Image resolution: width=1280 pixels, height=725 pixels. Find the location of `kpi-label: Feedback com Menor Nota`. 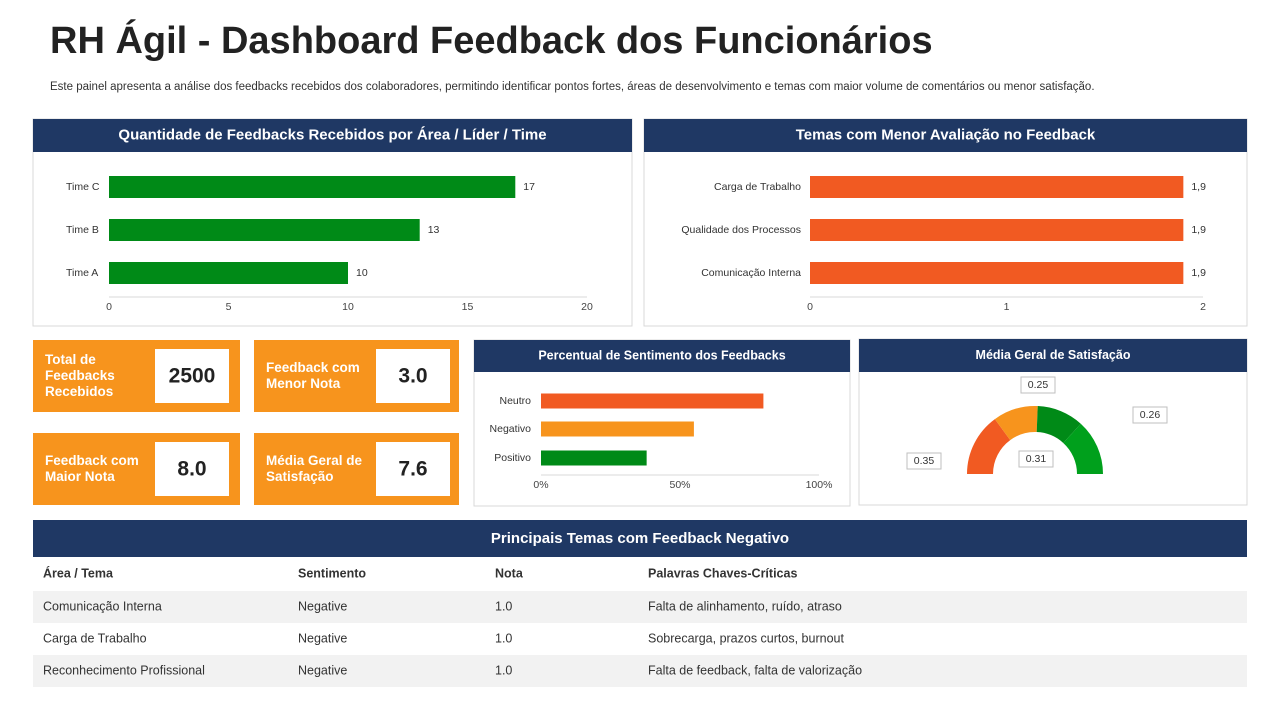

kpi-label: Feedback com Menor Nota is located at coordinates (313, 375).